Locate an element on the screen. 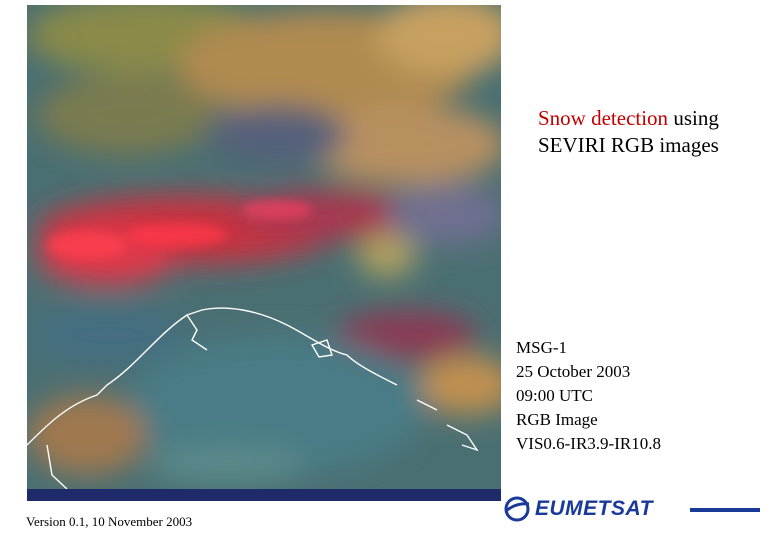 Image resolution: width=780 pixels, height=540 pixels. title-rest: using is located at coordinates (696, 118).